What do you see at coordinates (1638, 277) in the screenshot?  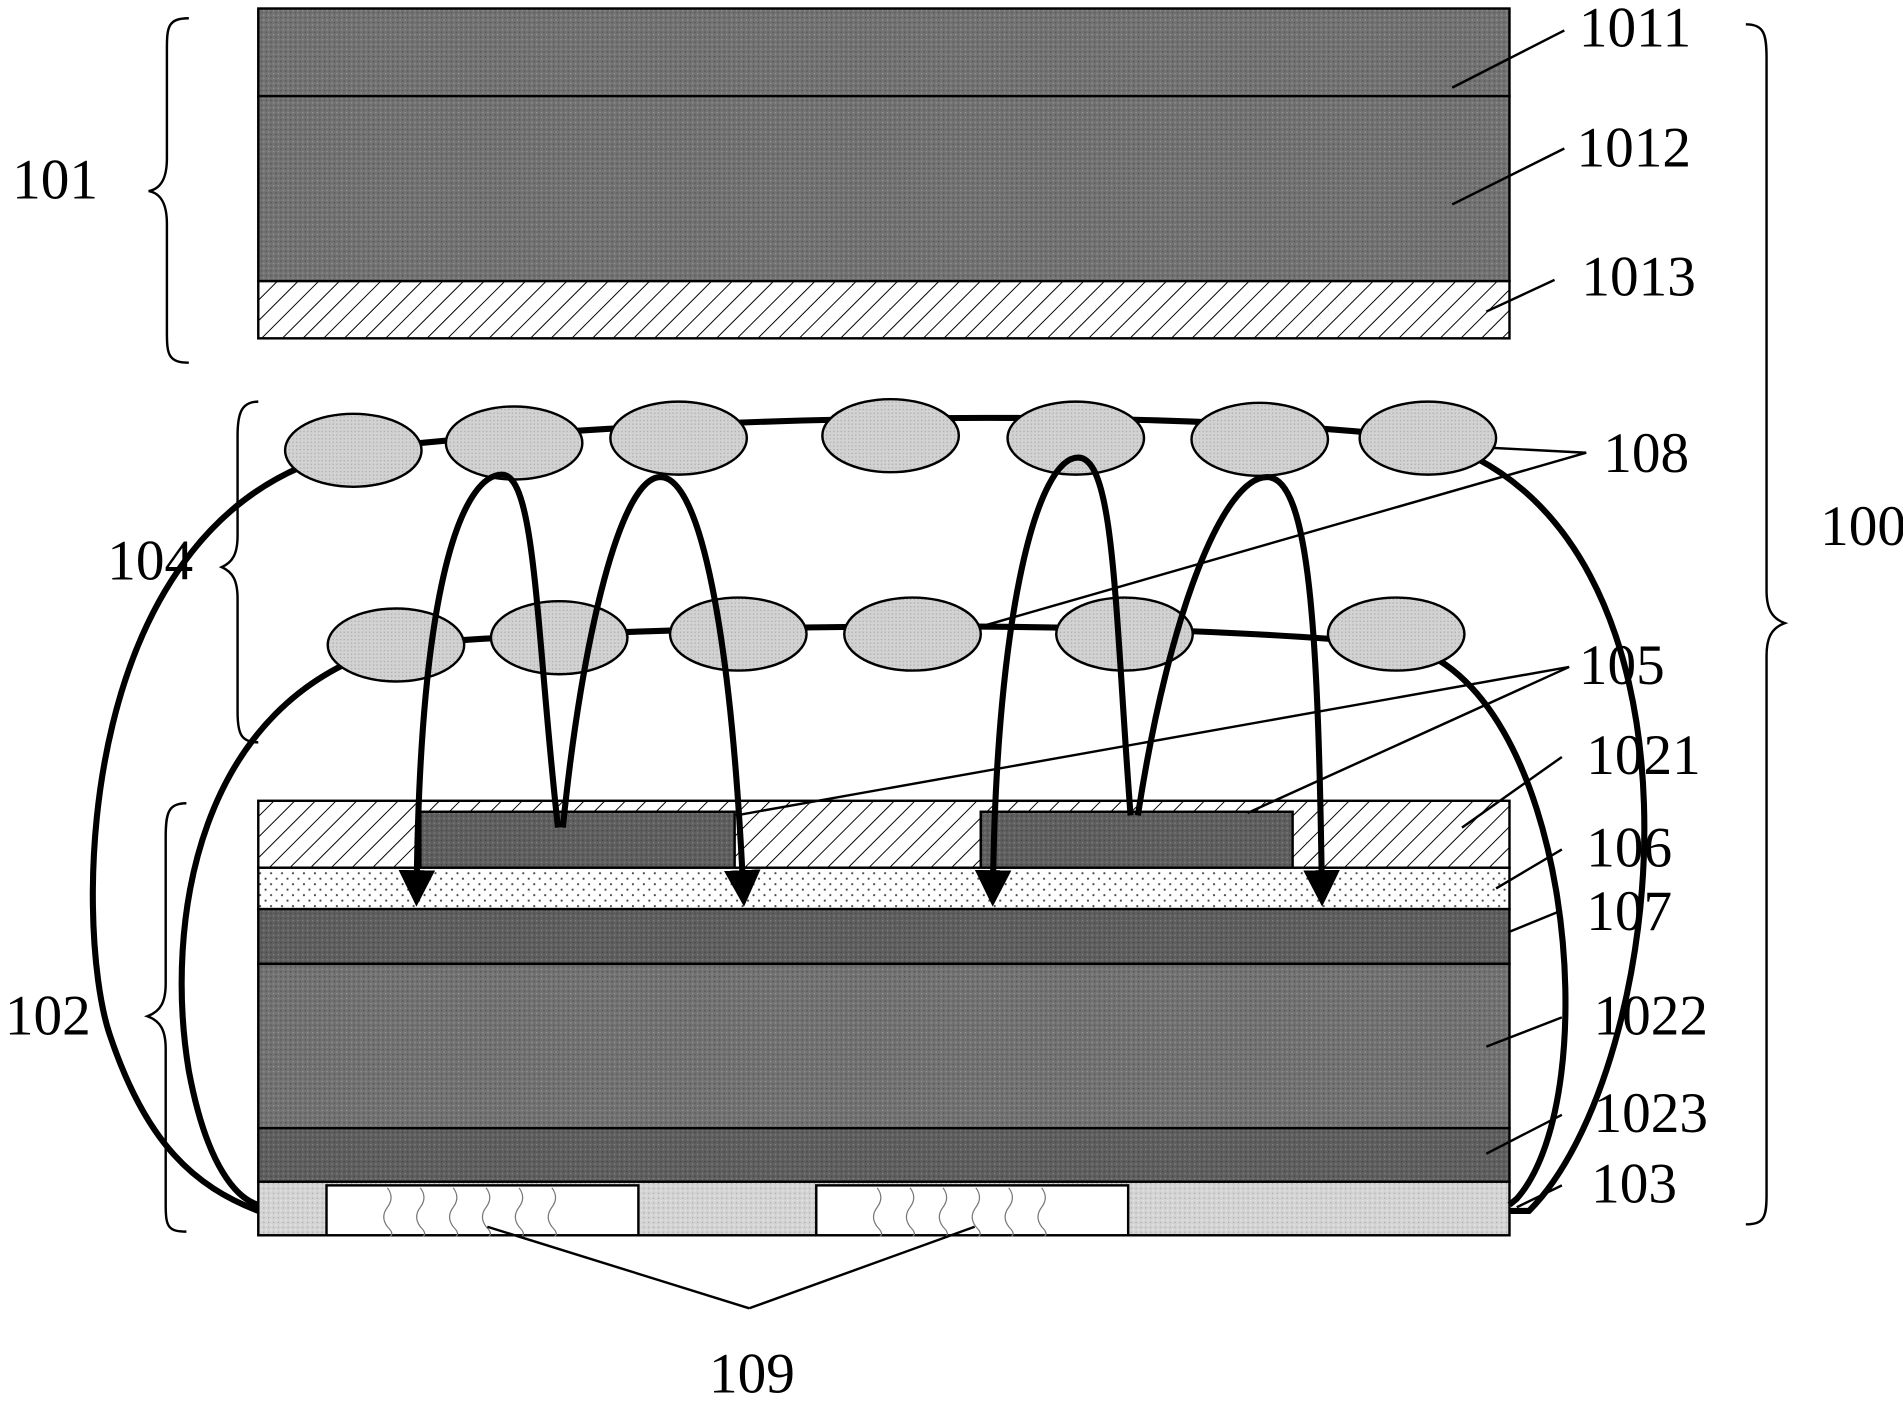 I see `label-1013: 1013` at bounding box center [1638, 277].